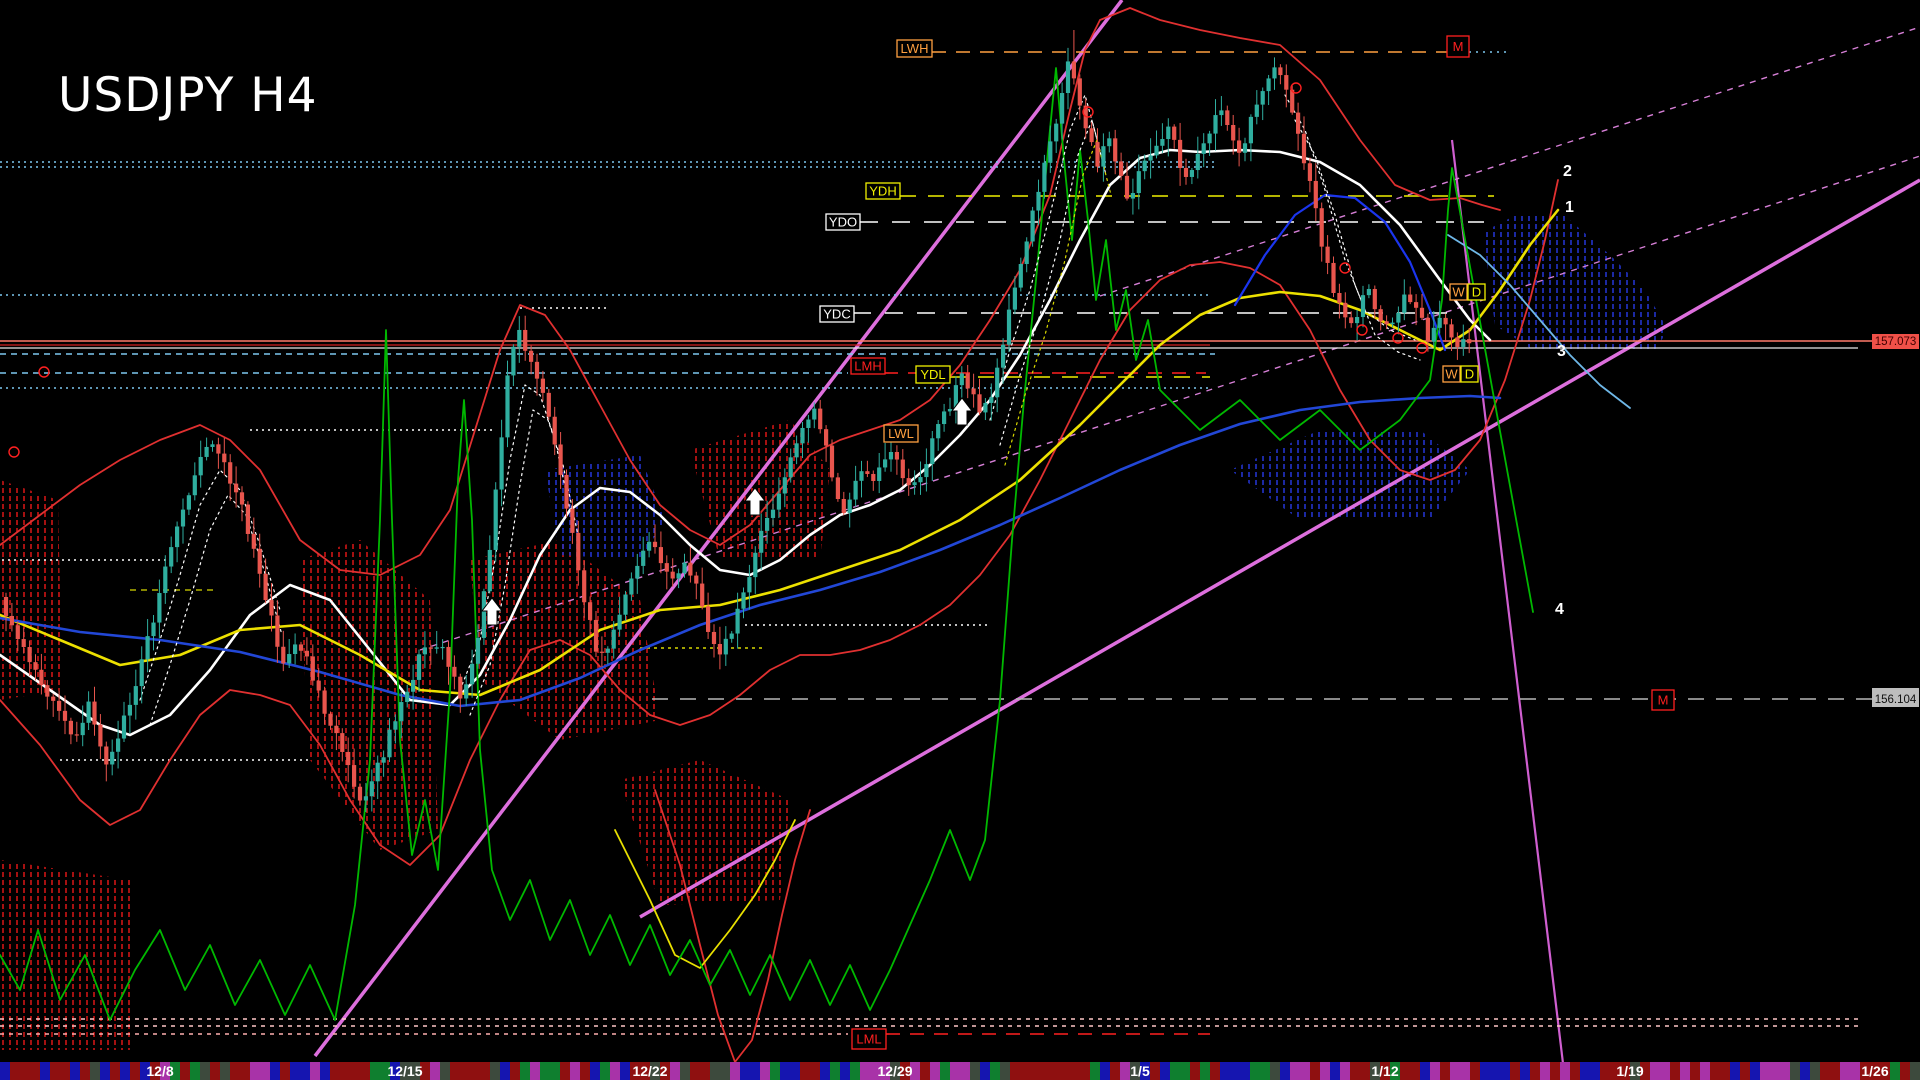 This screenshot has height=1080, width=1920. Describe the element at coordinates (901, 433) in the screenshot. I see `svg-text: LWL` at that location.